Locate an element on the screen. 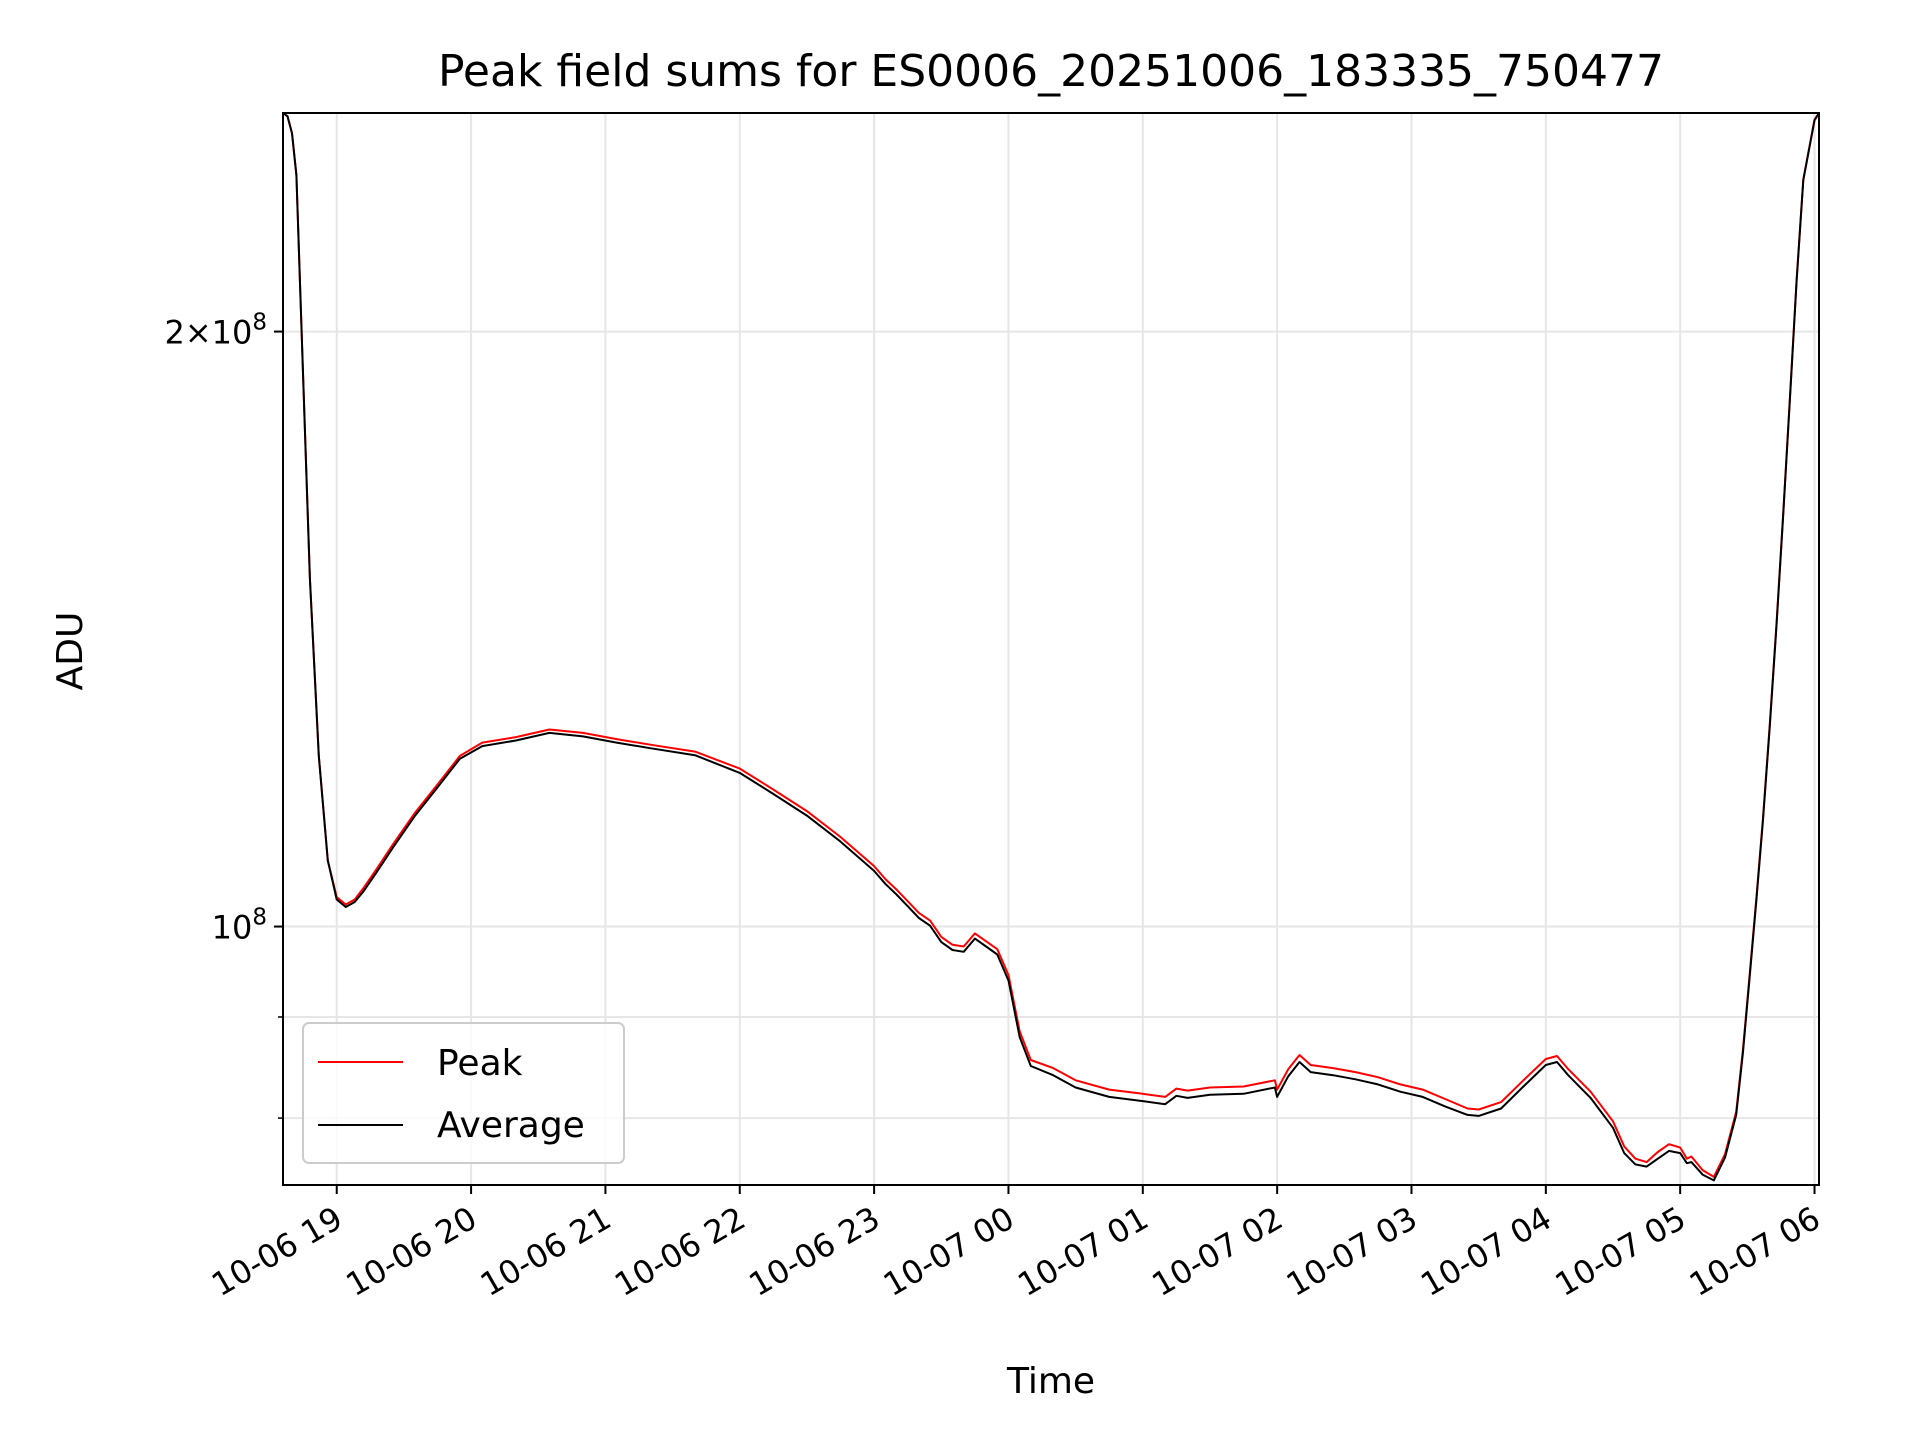 The image size is (1920, 1440). legend-box is located at coordinates (463, 1093).